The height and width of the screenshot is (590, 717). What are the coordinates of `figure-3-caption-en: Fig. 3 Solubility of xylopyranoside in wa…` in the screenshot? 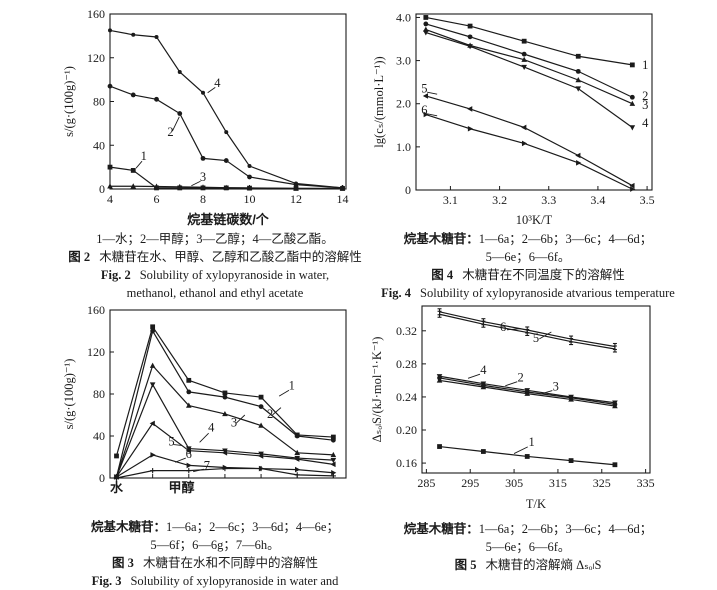 It's located at (215, 581).